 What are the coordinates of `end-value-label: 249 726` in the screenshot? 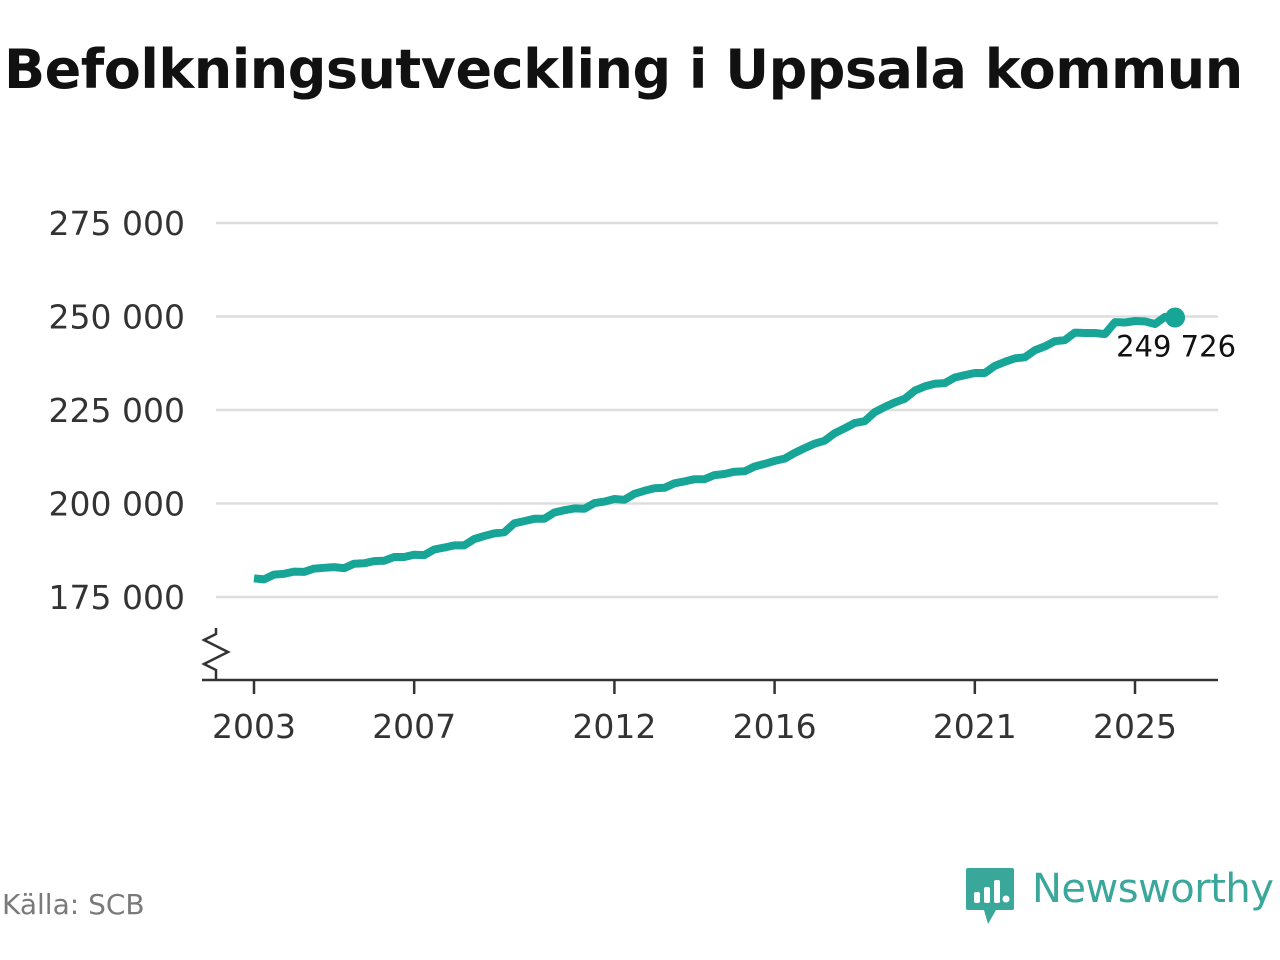 It's located at (1176, 347).